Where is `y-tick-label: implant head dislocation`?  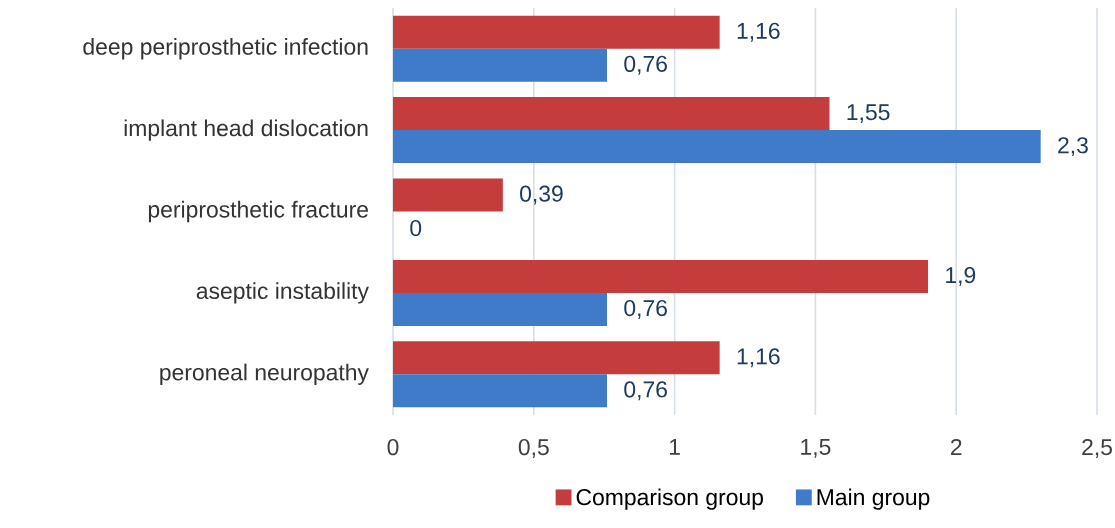
y-tick-label: implant head dislocation is located at coordinates (246, 130).